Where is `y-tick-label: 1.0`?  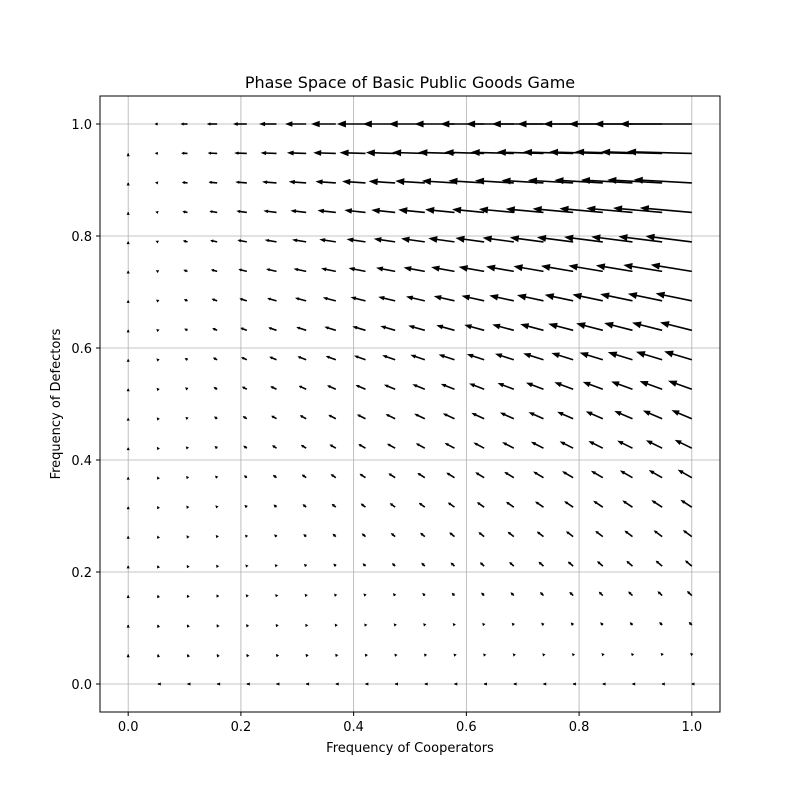 y-tick-label: 1.0 is located at coordinates (81, 125).